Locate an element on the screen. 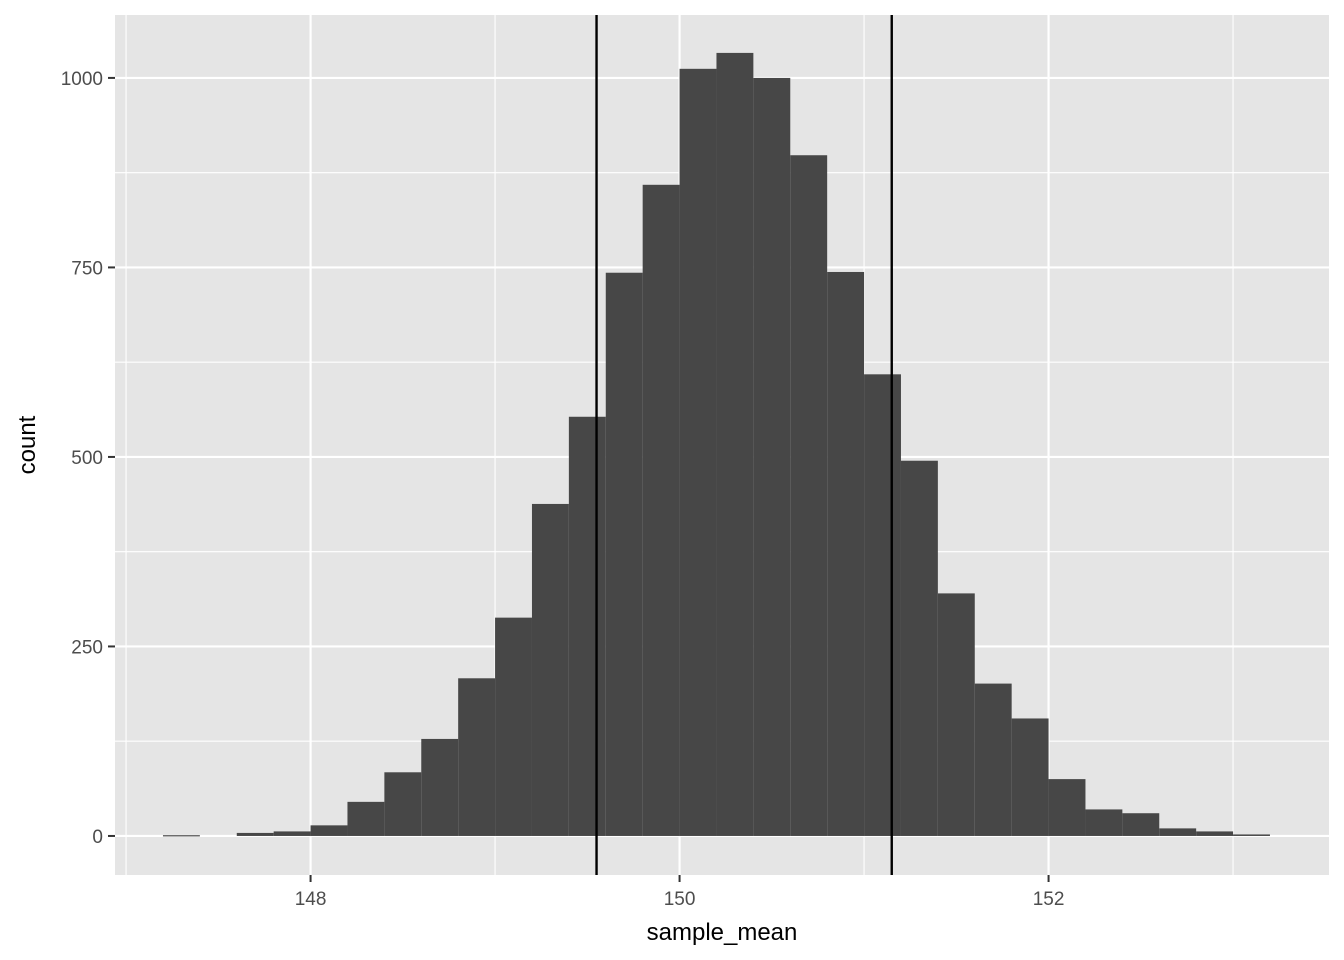  x-tick-label: 152 is located at coordinates (1049, 899).